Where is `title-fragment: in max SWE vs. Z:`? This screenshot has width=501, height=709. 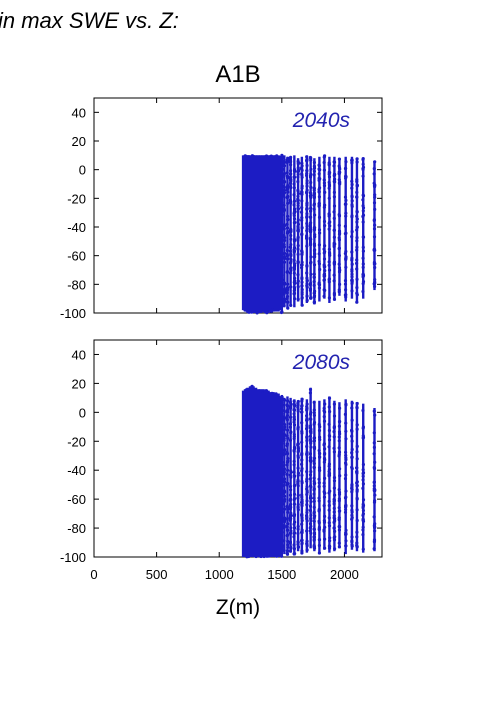 title-fragment: in max SWE vs. Z: is located at coordinates (89, 20).